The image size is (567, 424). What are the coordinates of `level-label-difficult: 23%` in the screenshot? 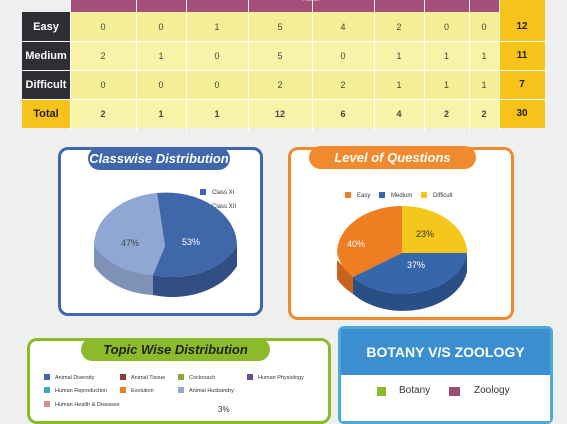 It's located at (425, 234).